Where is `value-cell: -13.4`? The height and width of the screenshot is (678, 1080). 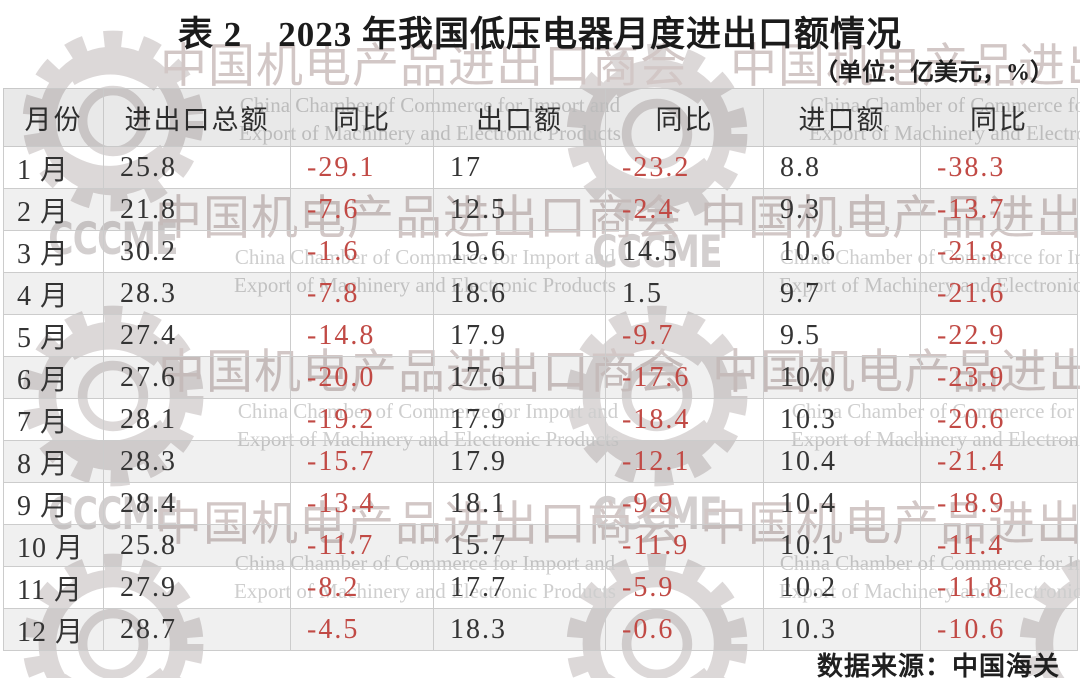
value-cell: -13.4 is located at coordinates (362, 503).